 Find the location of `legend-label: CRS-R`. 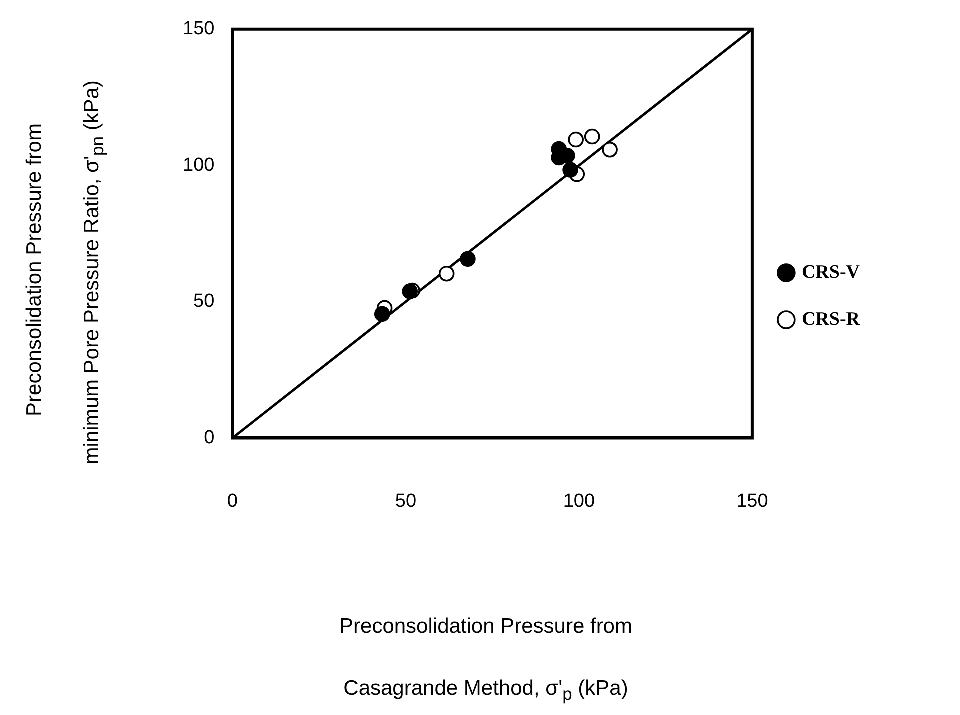

legend-label: CRS-R is located at coordinates (831, 319).